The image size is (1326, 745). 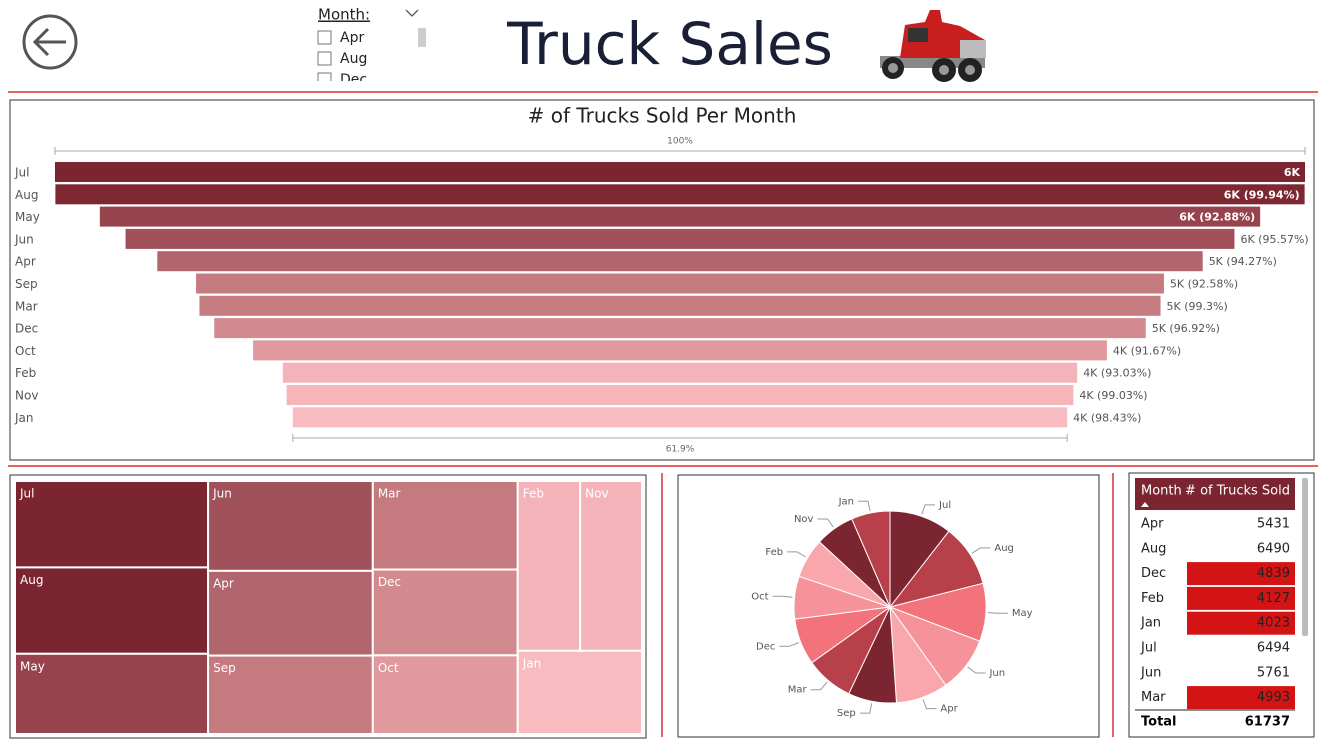 I want to click on category-label: Apr, so click(x=25, y=262).